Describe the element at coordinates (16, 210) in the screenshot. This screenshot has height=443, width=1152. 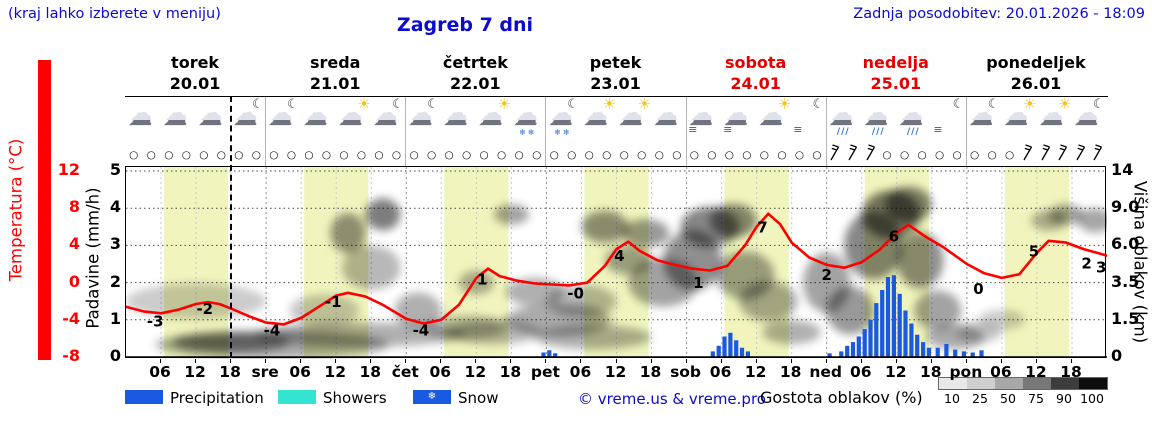
I see `temp-axis-label: Temperatura (°C)` at that location.